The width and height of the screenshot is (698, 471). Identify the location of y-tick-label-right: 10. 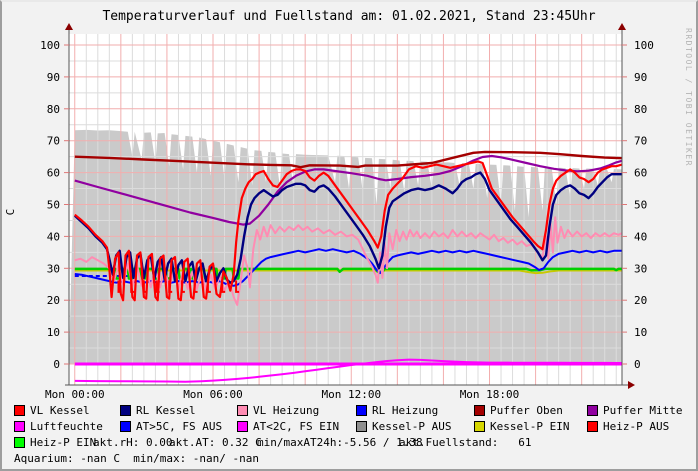
(640, 332).